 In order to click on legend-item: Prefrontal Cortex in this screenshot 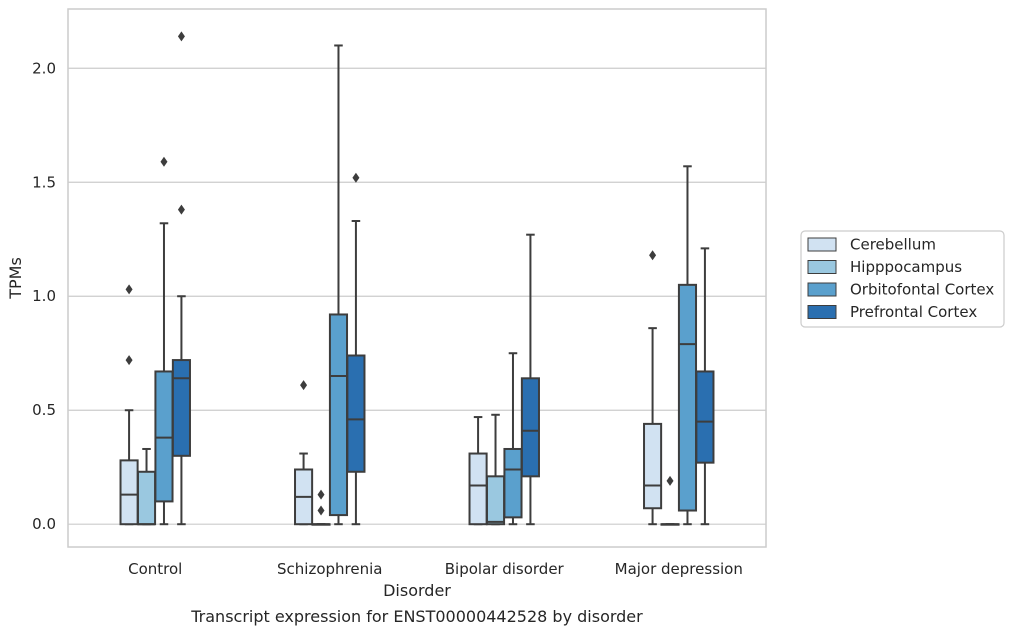, I will do `click(892, 312)`.